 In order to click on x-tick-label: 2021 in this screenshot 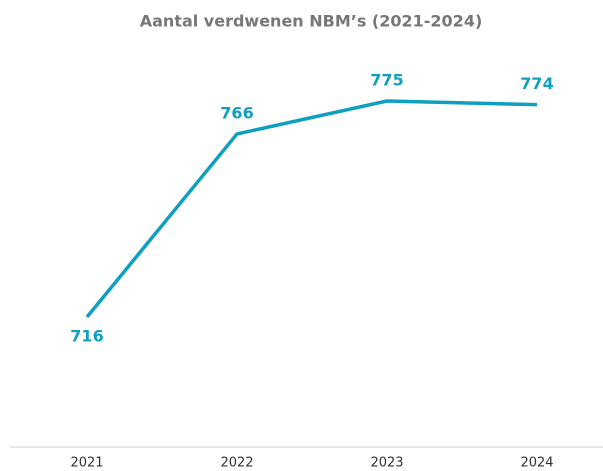, I will do `click(86, 463)`.